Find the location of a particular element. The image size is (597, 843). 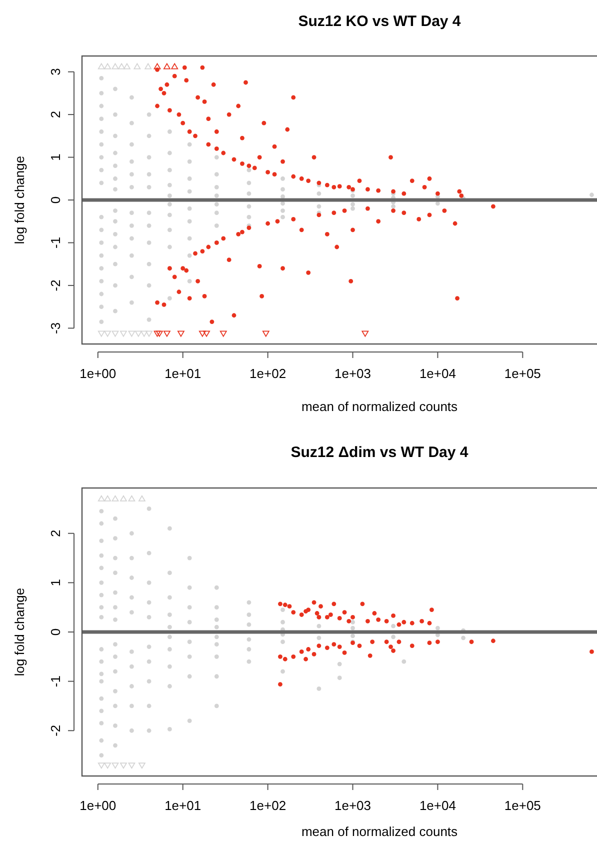

chart-title: Suz12 Δdim vs WT Day 4 is located at coordinates (379, 452).